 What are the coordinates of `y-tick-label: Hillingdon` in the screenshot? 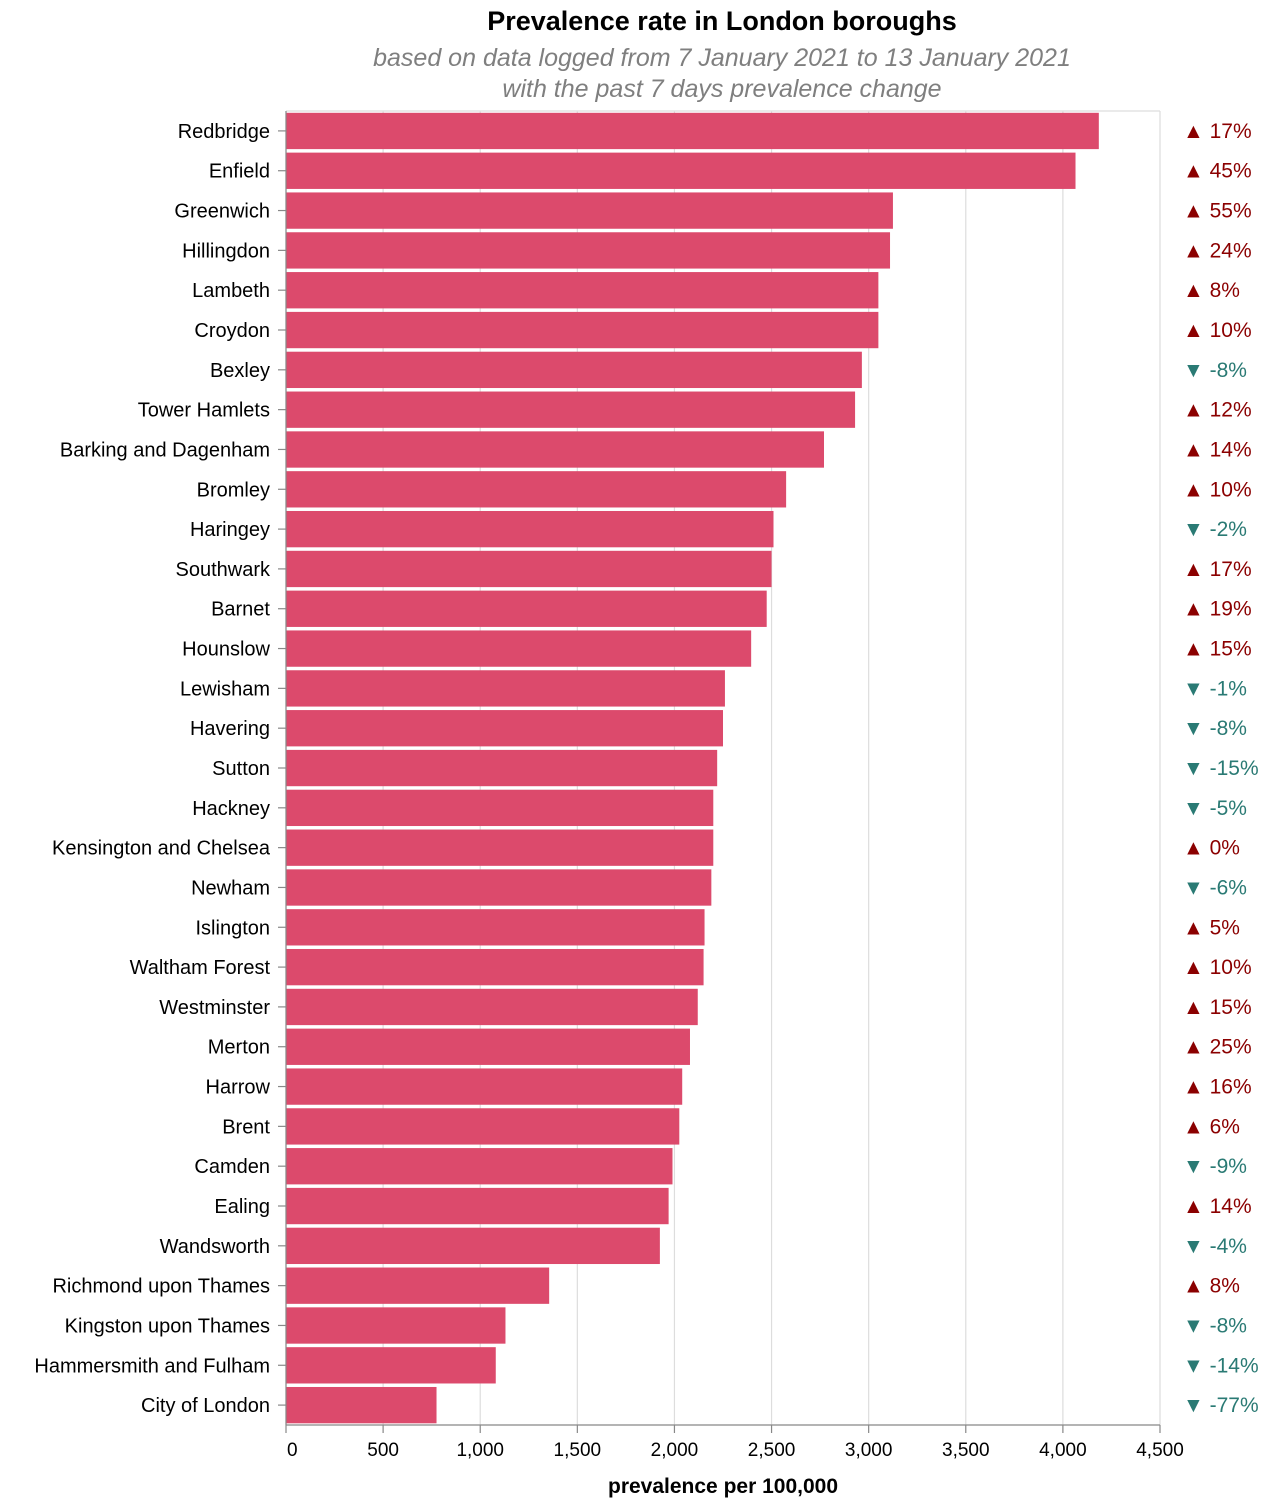 It's located at (226, 251).